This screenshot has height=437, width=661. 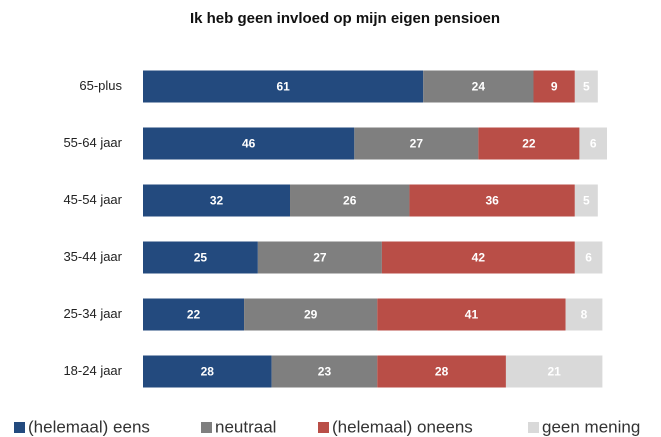 I want to click on data-label: 61, so click(x=283, y=87).